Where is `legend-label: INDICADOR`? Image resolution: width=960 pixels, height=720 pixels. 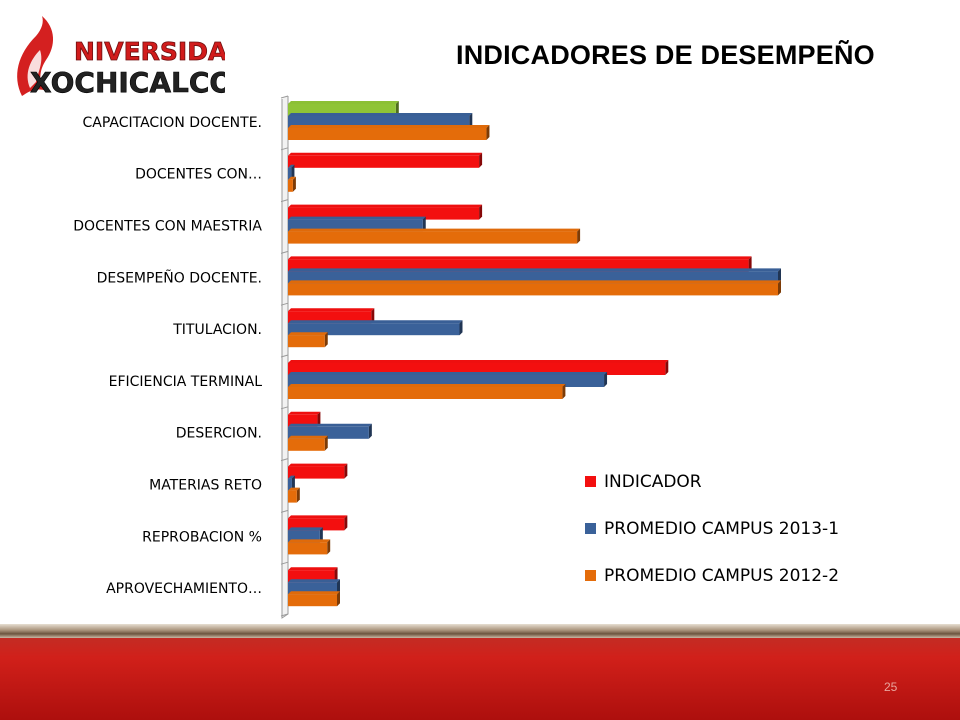 legend-label: INDICADOR is located at coordinates (653, 482).